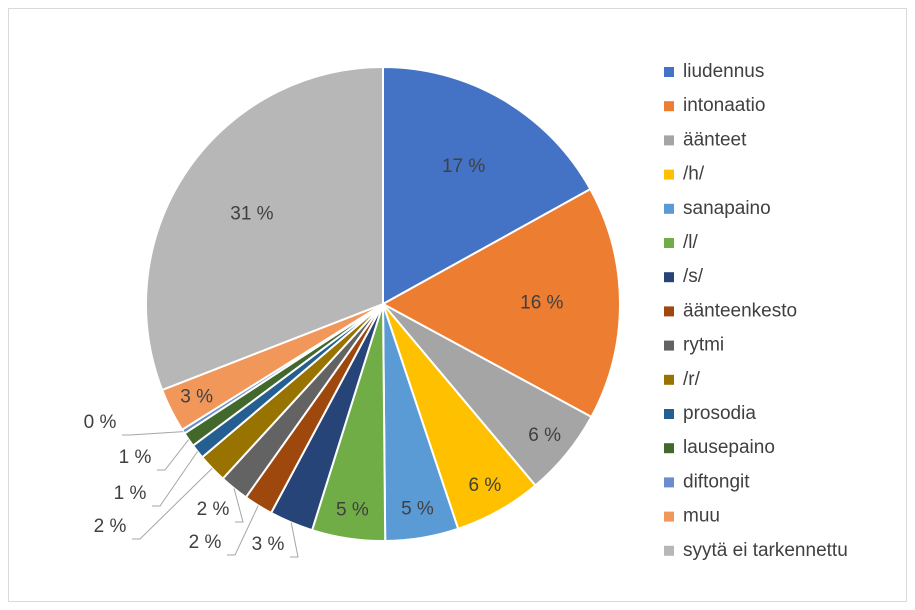  What do you see at coordinates (251, 213) in the screenshot?
I see `data-label: 31 %` at bounding box center [251, 213].